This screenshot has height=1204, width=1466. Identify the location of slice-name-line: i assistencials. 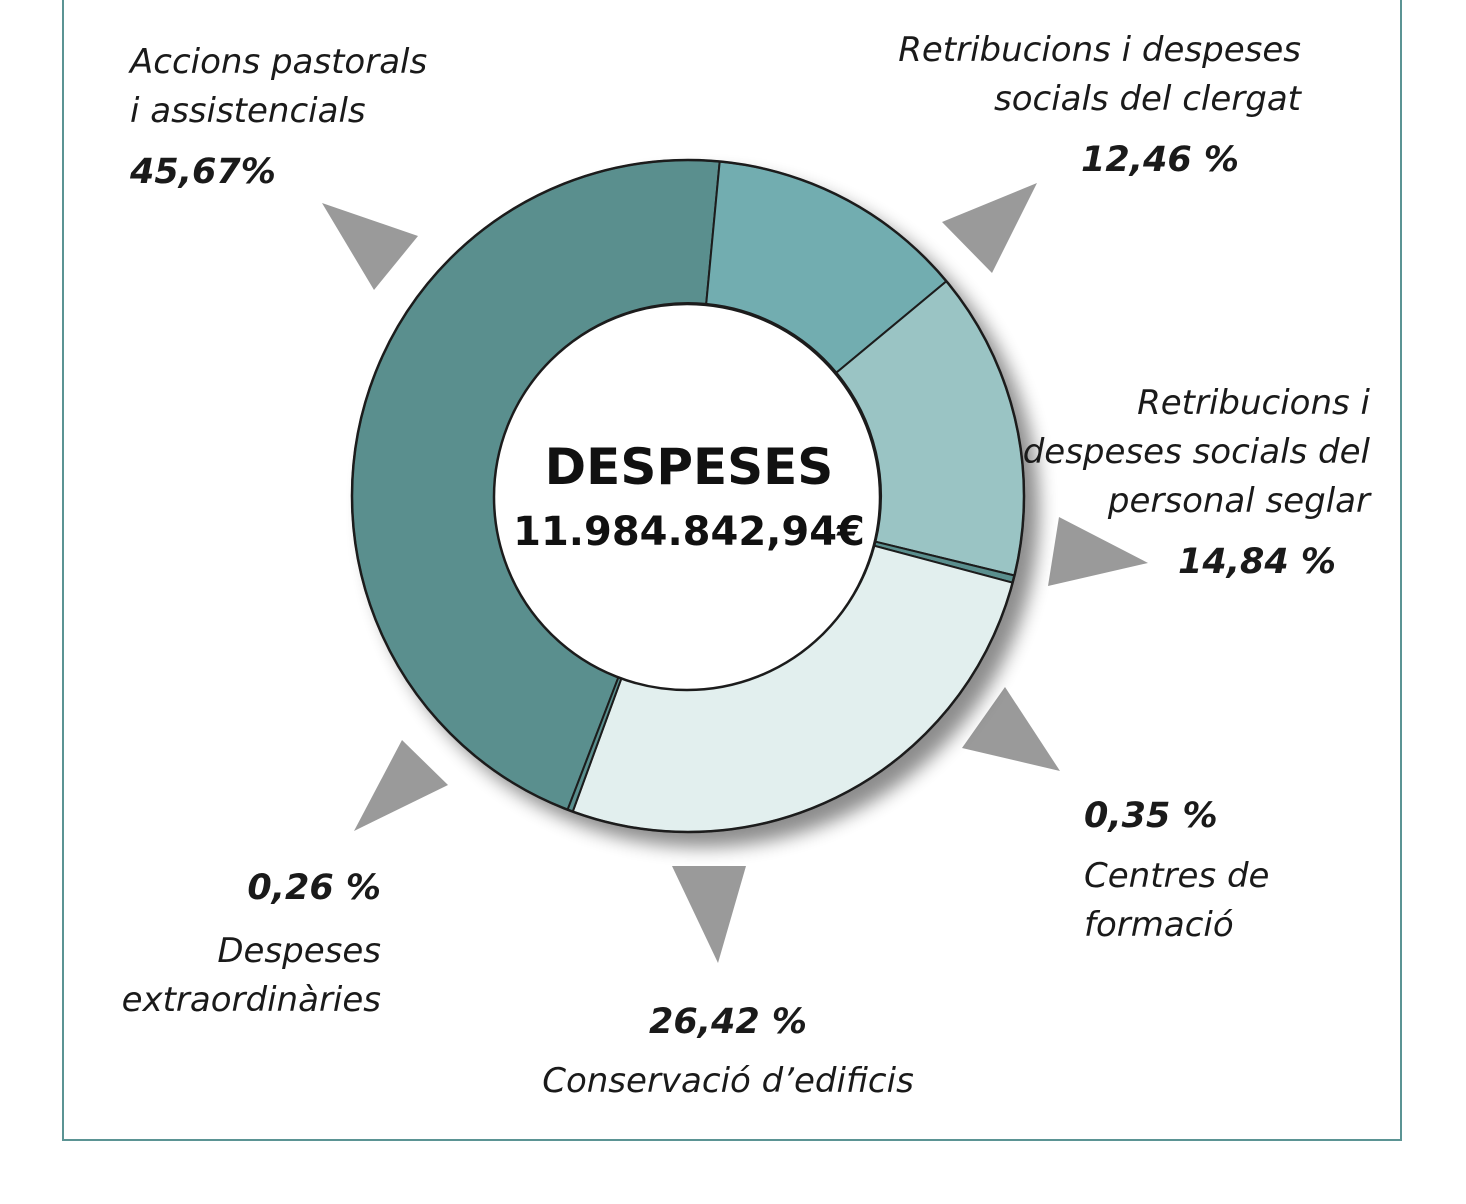
(248, 111).